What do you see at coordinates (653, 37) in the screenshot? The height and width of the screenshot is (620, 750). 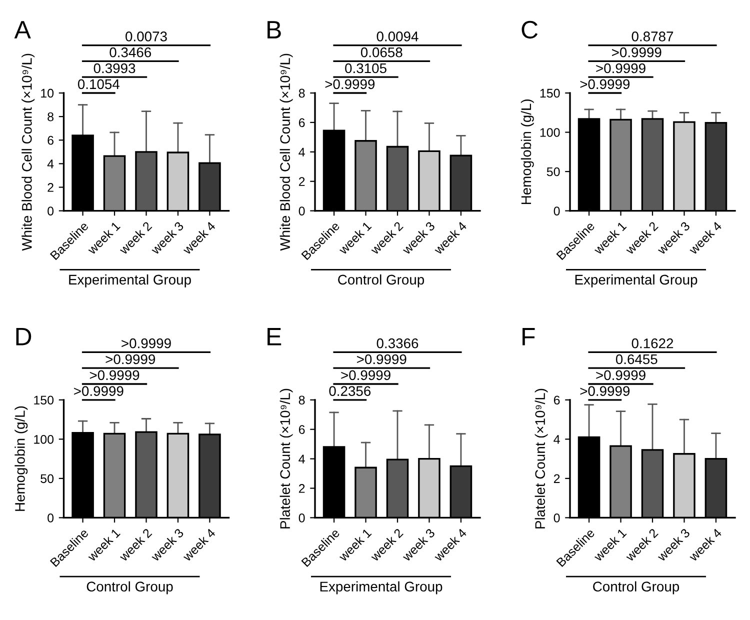 I see `text: 0.8787` at bounding box center [653, 37].